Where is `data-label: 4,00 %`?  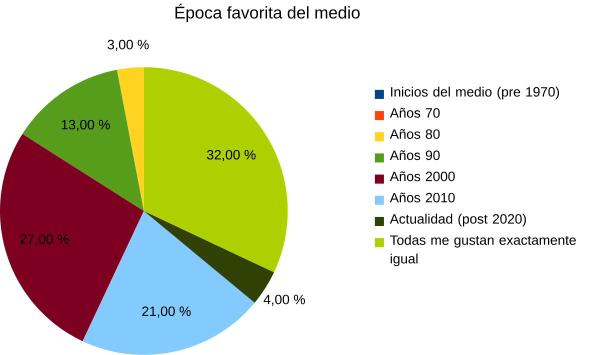
data-label: 4,00 % is located at coordinates (284, 300).